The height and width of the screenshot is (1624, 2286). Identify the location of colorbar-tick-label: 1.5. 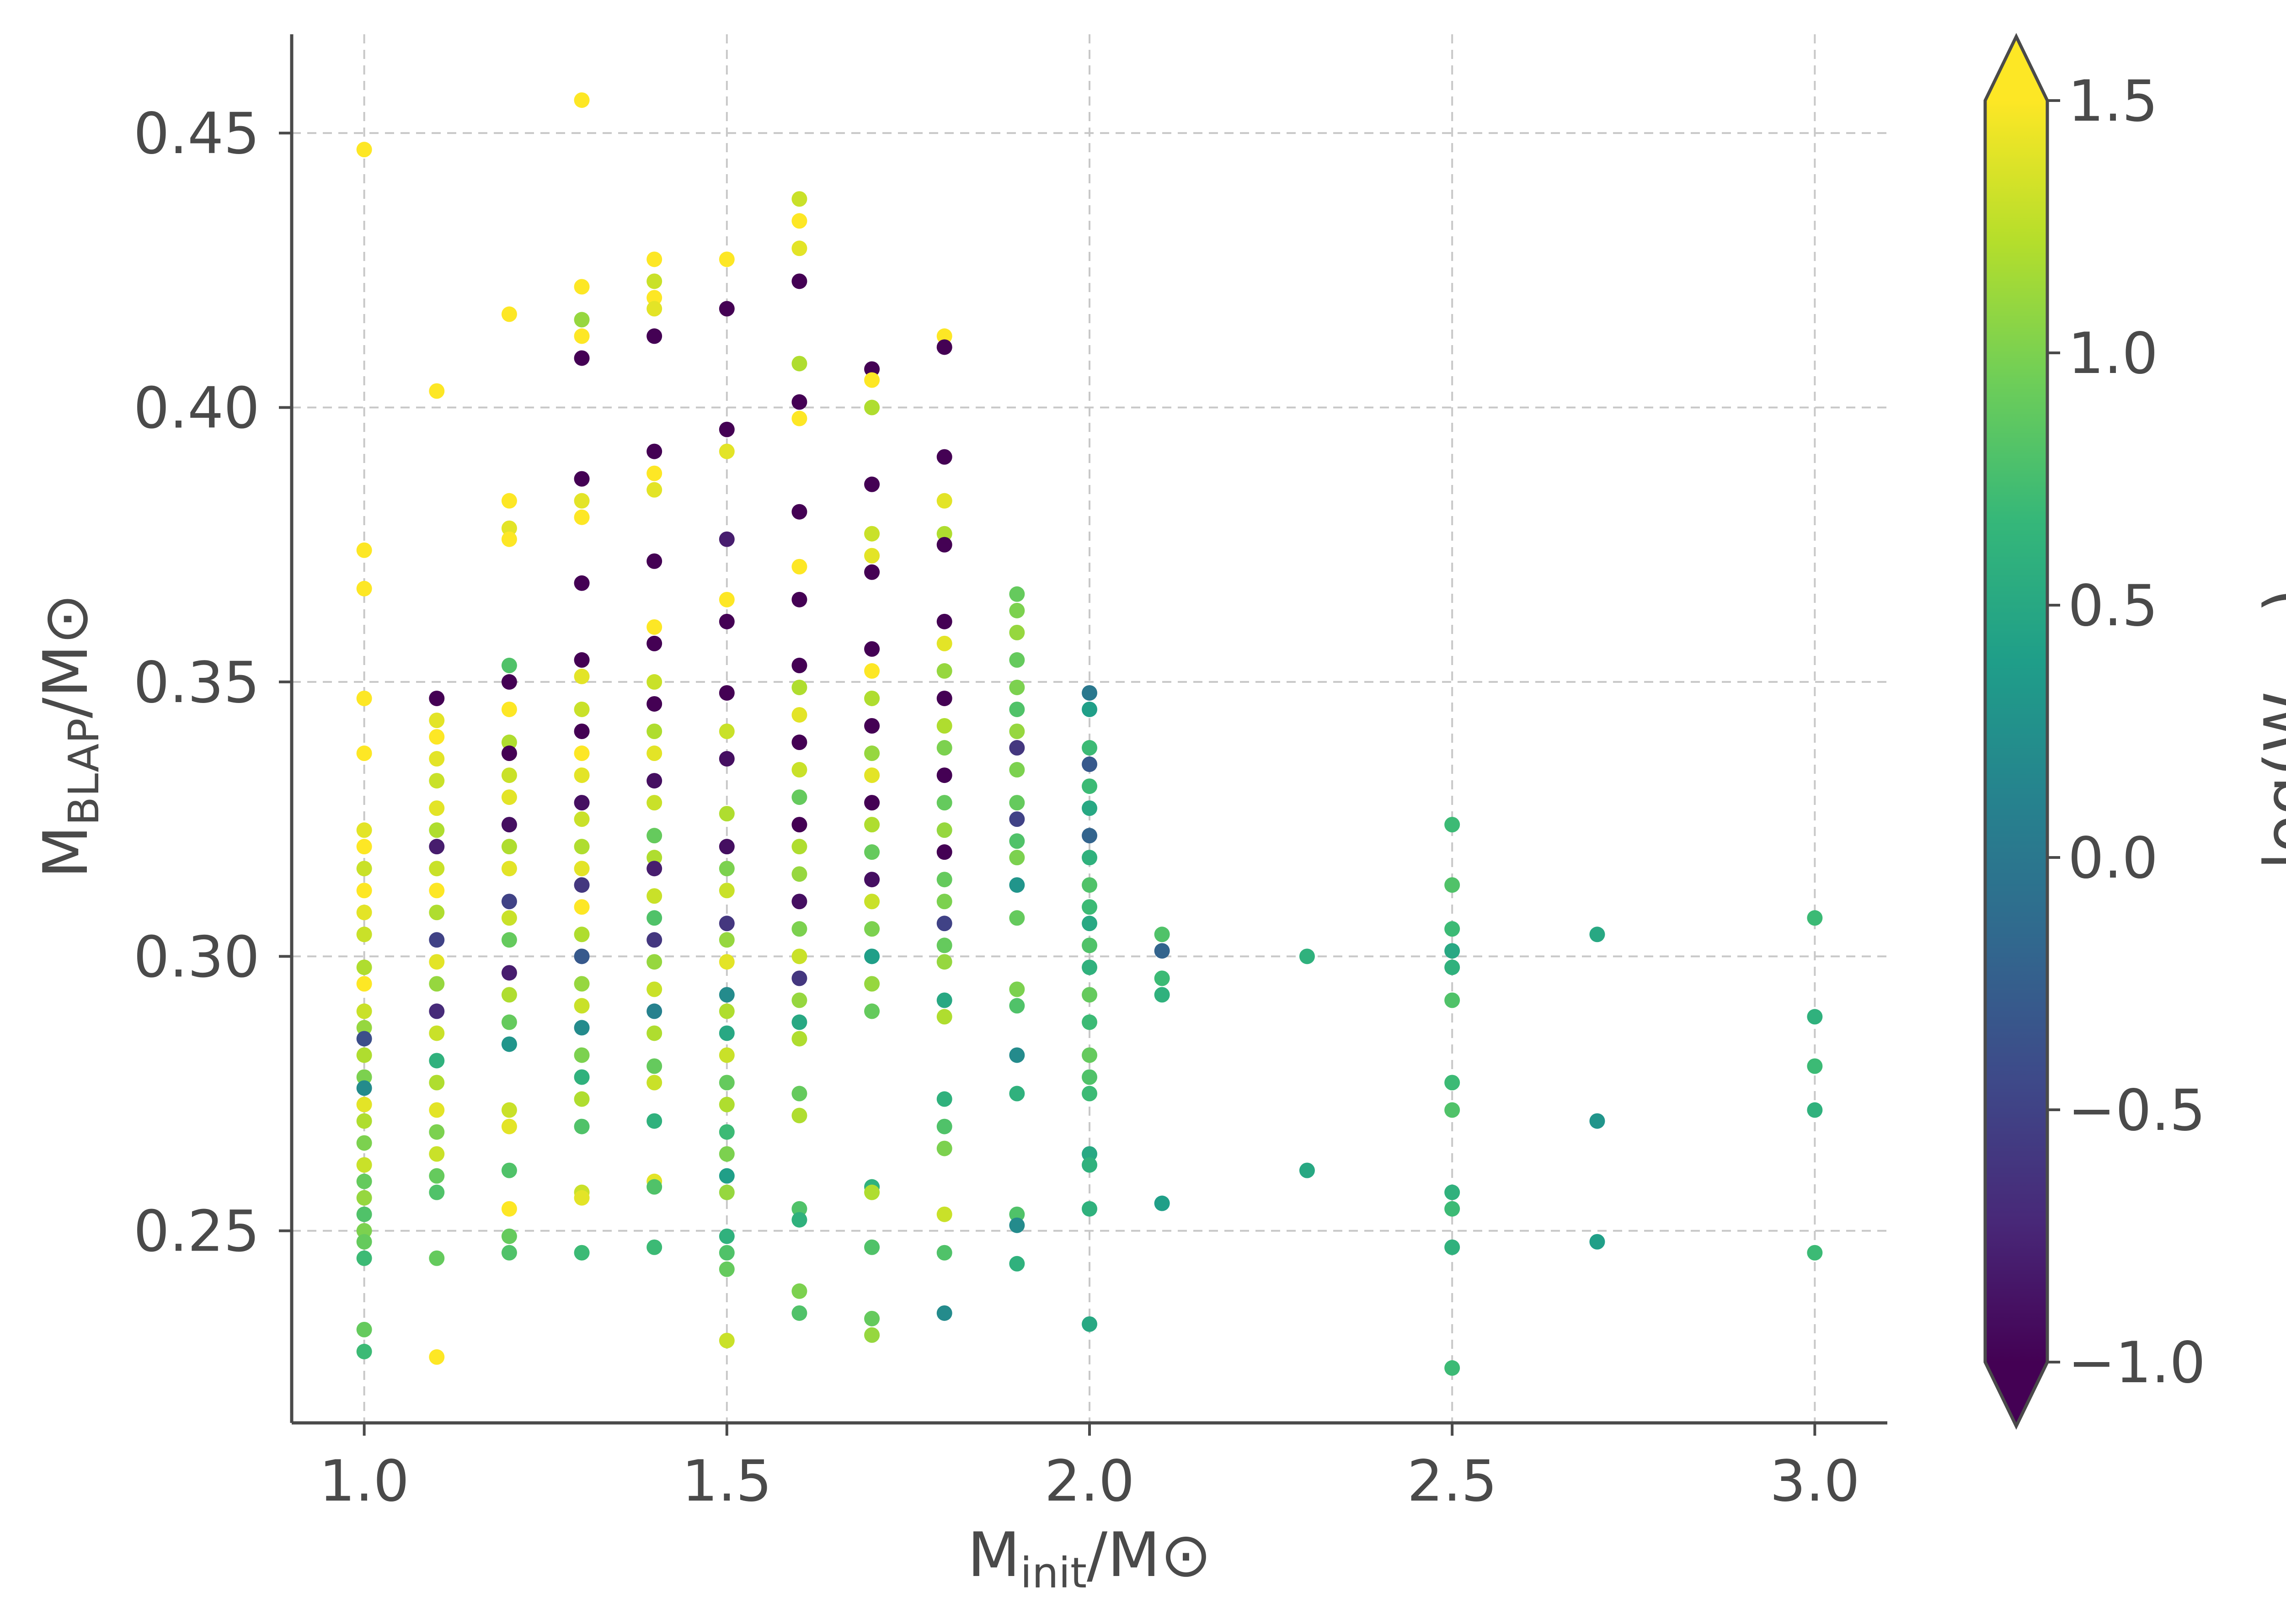
(2113, 101).